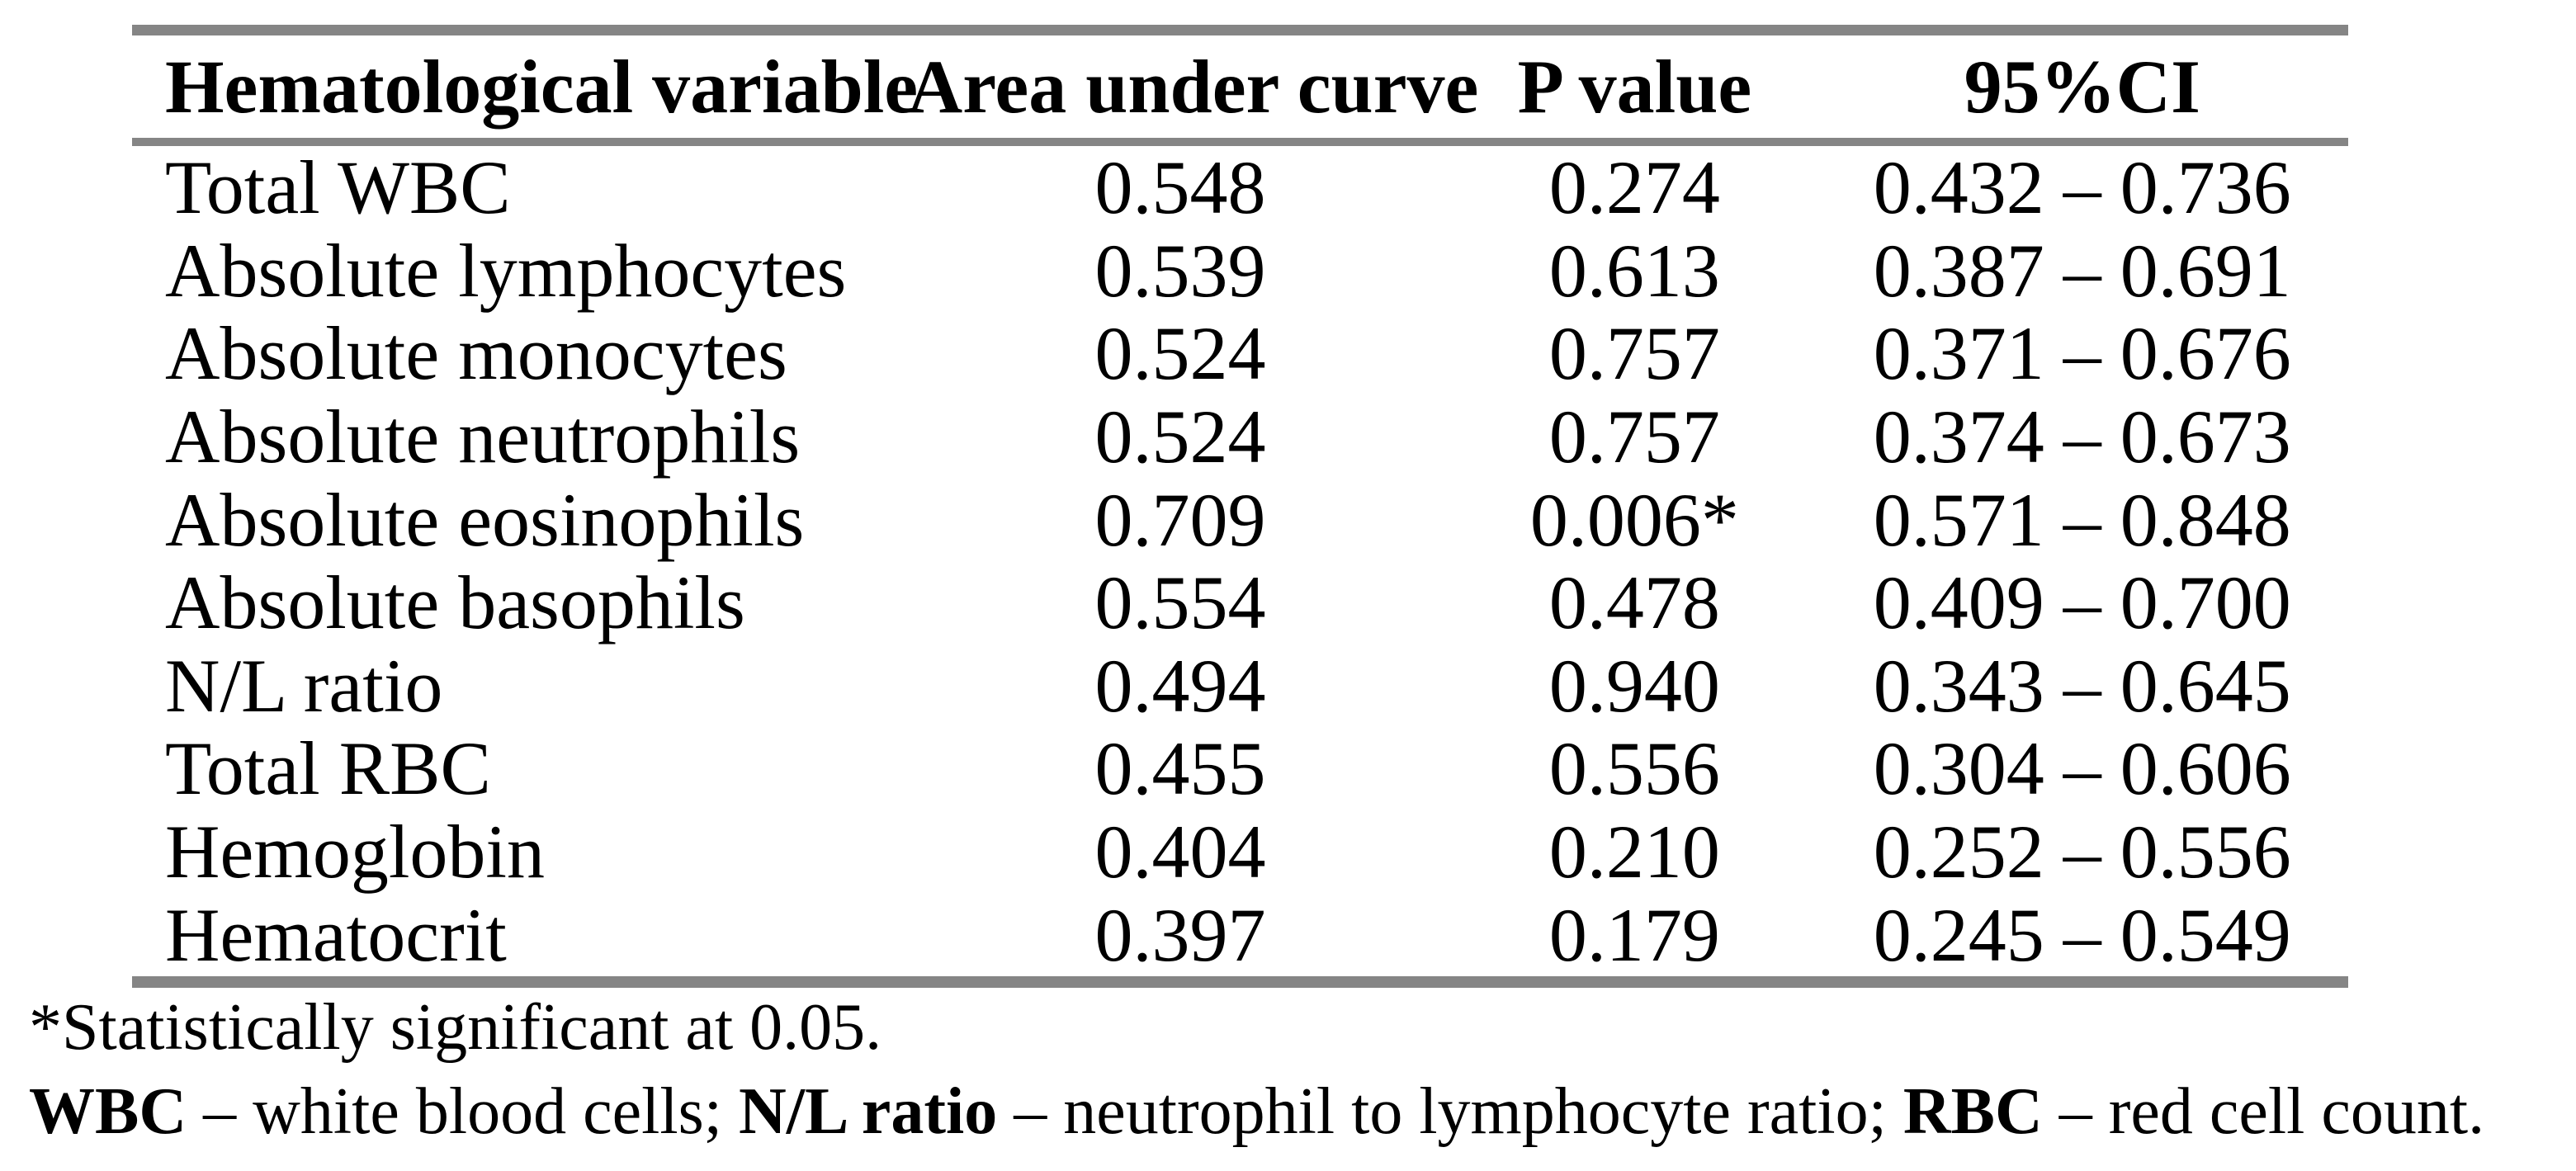  I want to click on abbreviation-definition: – white blood cells;, so click(463, 1111).